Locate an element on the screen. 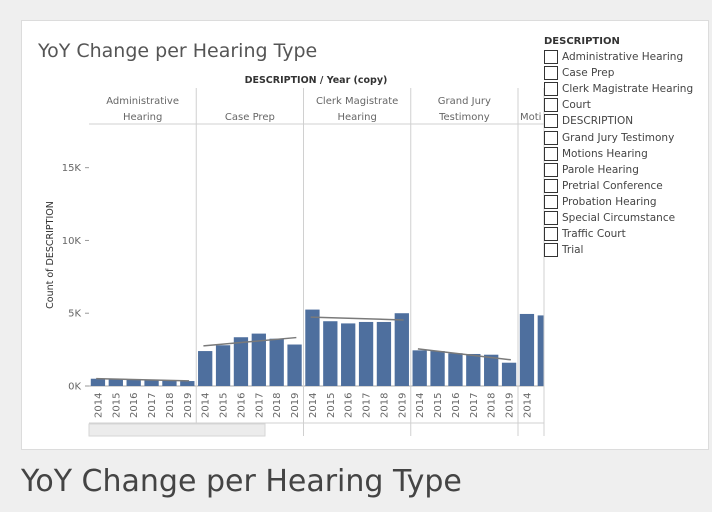  legend-item: Administrative Hearing is located at coordinates (618, 57).